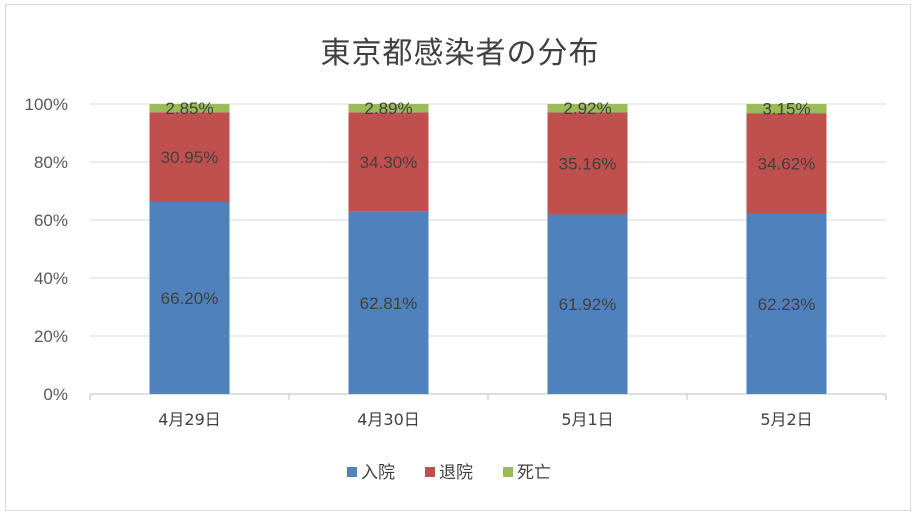  I want to click on data-label: 61.92%, so click(588, 304).